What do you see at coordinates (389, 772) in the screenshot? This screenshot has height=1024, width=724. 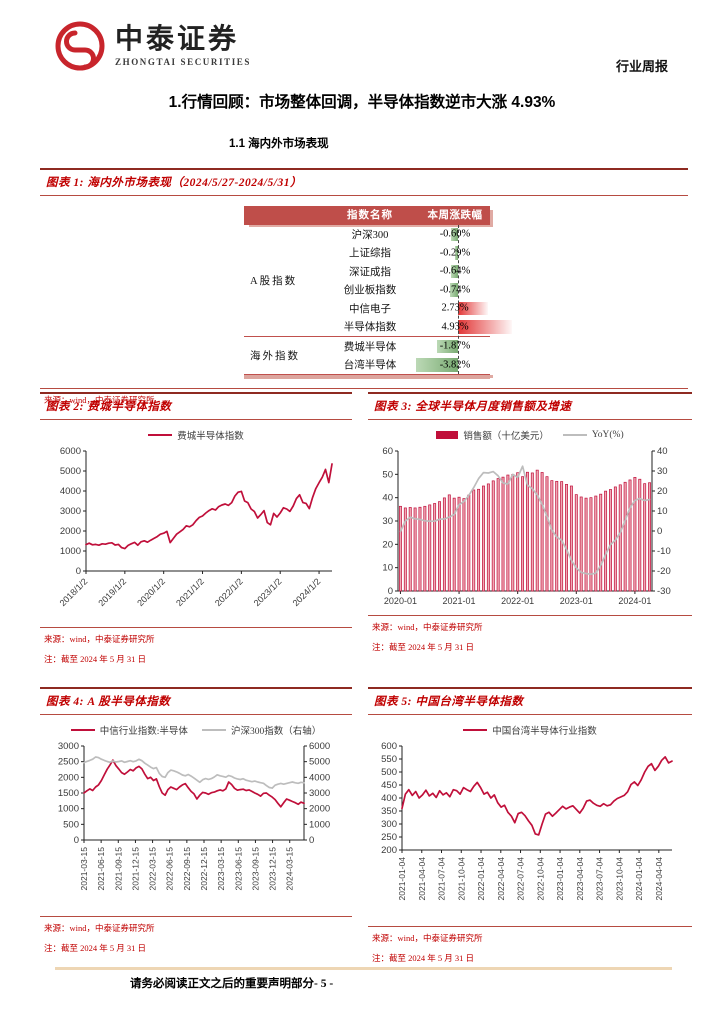 I see `svg-text: 500` at bounding box center [389, 772].